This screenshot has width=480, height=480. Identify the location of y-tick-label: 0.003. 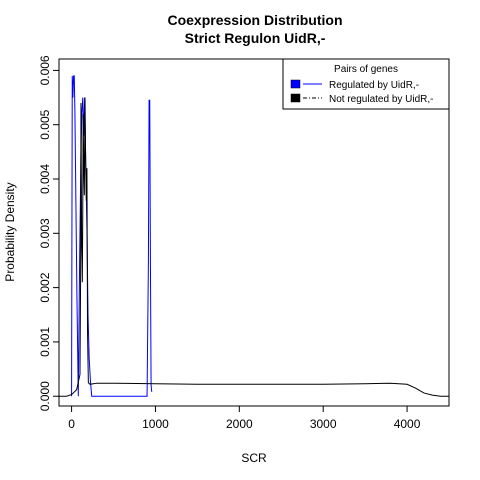
(45, 233).